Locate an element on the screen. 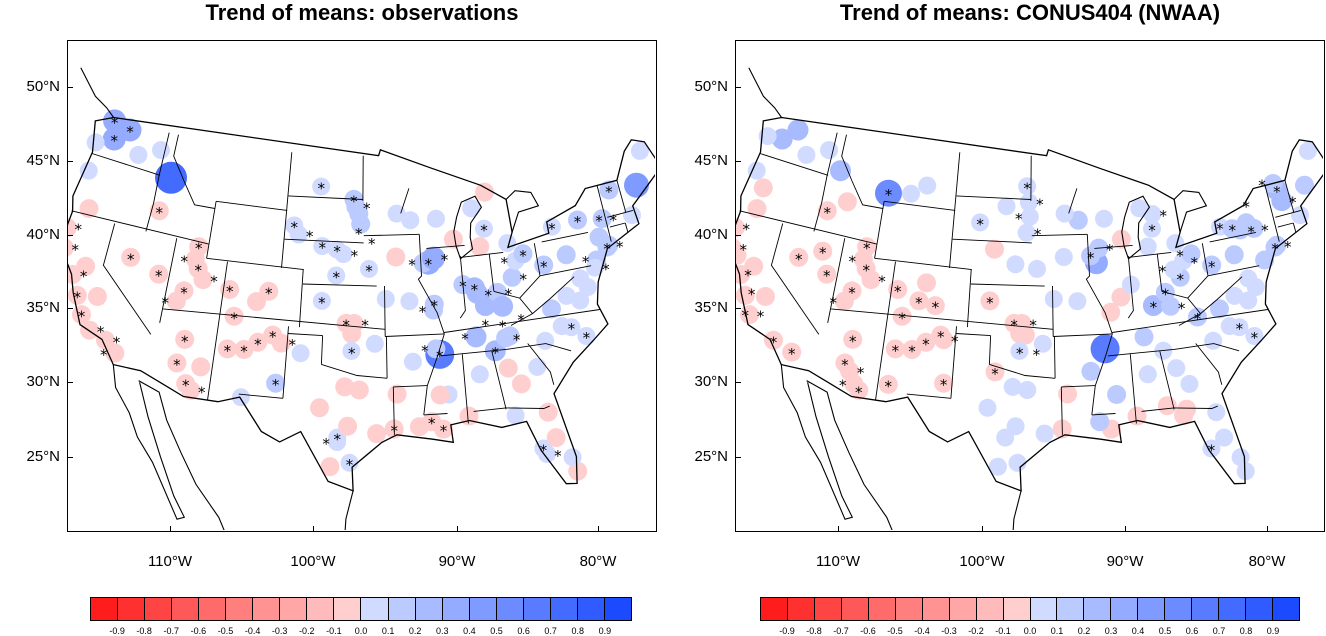 The width and height of the screenshot is (1326, 636). right-panel-title: Trend of means: CONUS404 (NWAA) is located at coordinates (1030, 13).